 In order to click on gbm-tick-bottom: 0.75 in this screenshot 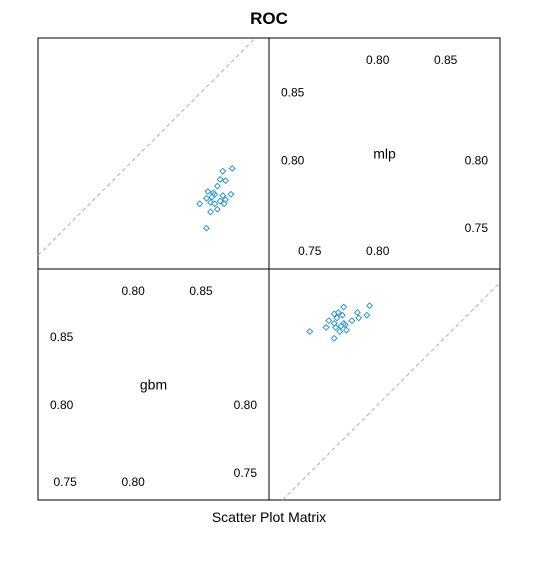, I will do `click(65, 482)`.